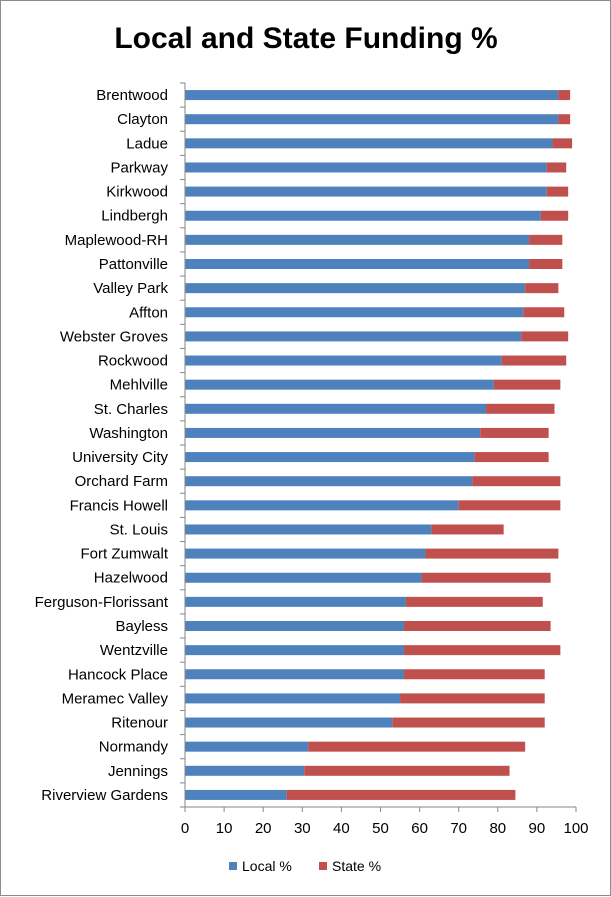  What do you see at coordinates (233, 866) in the screenshot?
I see `legend-local-swatch` at bounding box center [233, 866].